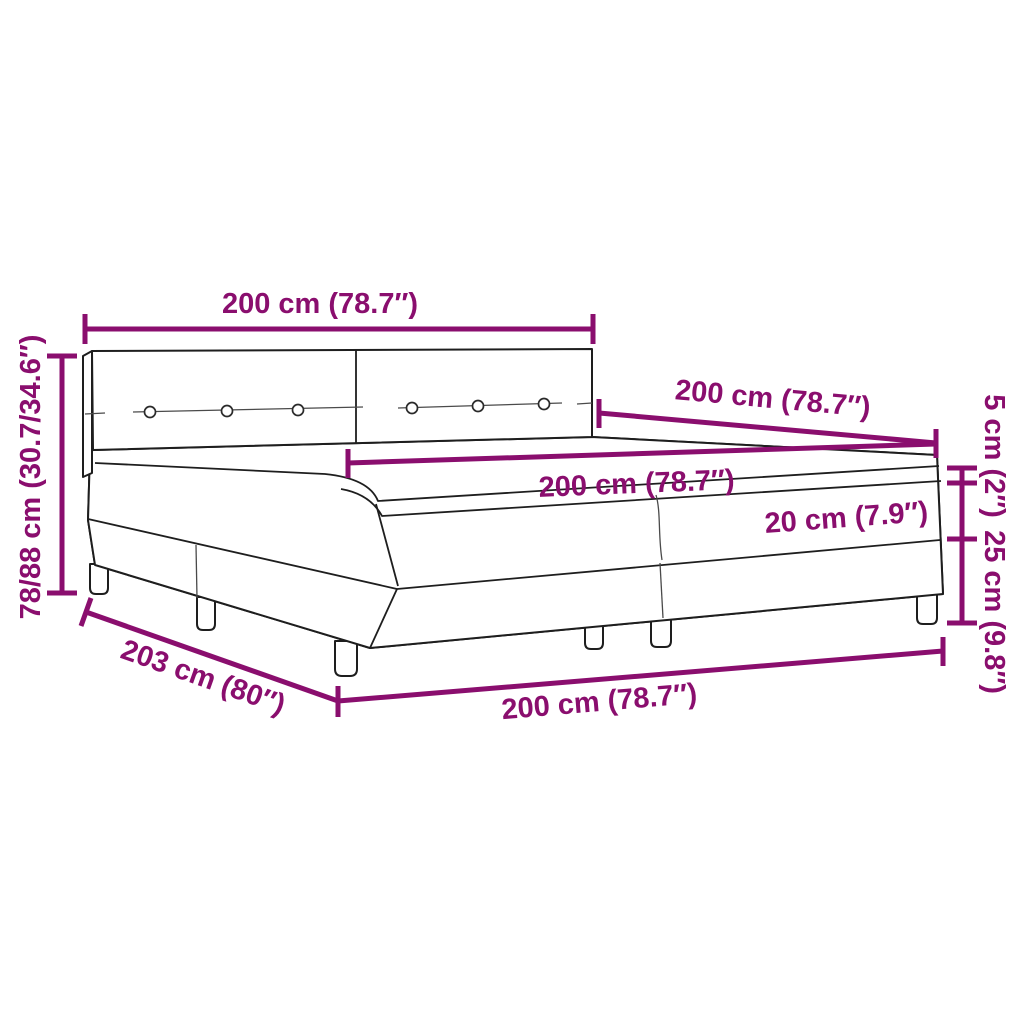 The width and height of the screenshot is (1024, 1024). I want to click on dim-label-mattress-width: 200 cm (78.7″), so click(636, 484).